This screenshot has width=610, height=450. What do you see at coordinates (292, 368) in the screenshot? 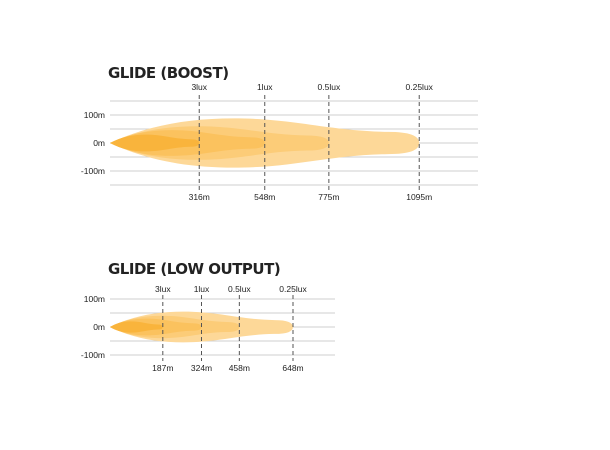
I see `distance-label: 648m` at bounding box center [292, 368].